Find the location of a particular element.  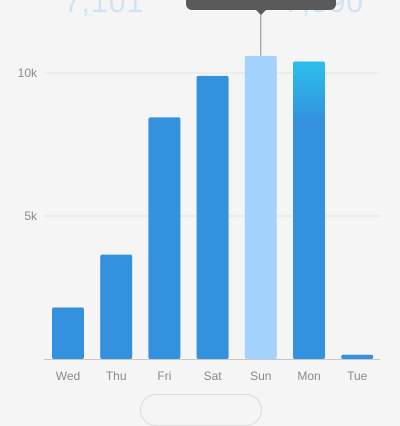

x-tick-label-fri: Fri is located at coordinates (164, 376).